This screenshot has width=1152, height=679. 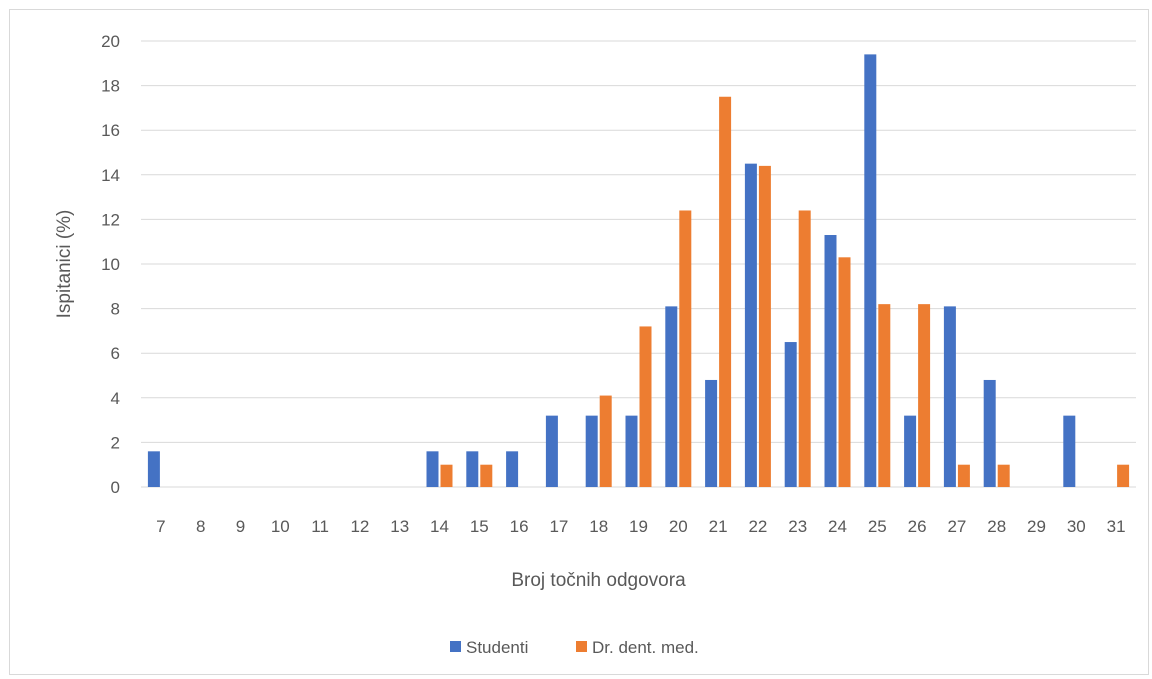 I want to click on y-tick-label: 12, so click(x=110, y=219).